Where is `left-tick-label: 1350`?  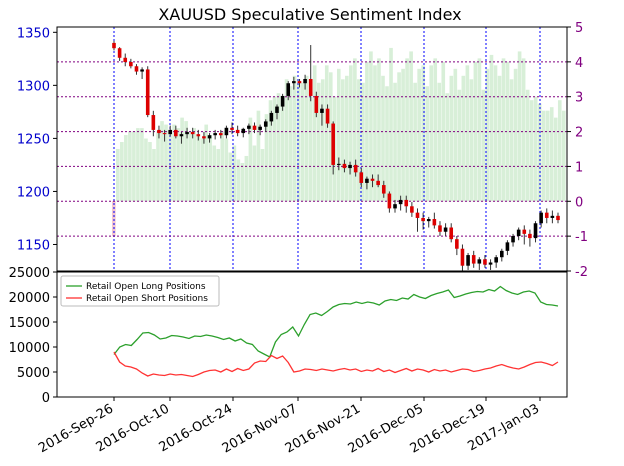
left-tick-label: 1350 is located at coordinates (33, 33).